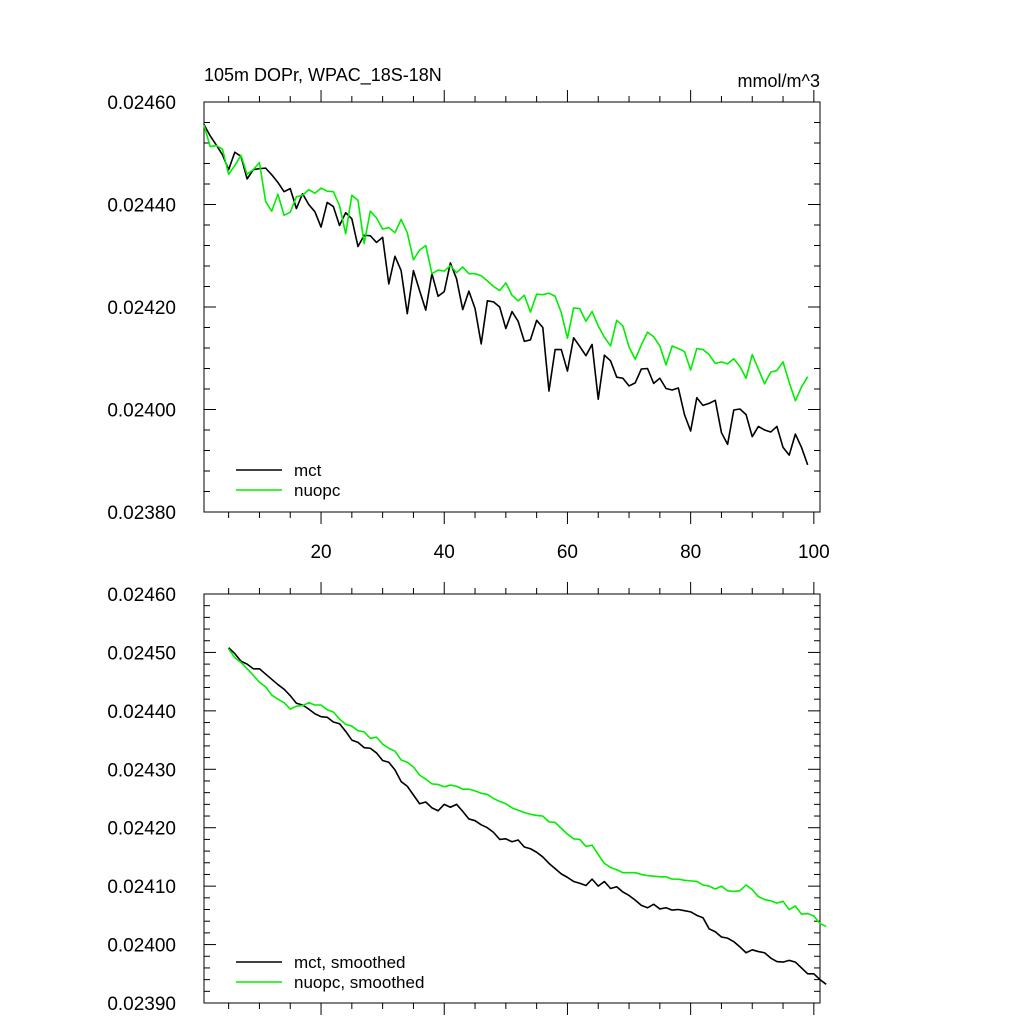 The image size is (1024, 1024). Describe the element at coordinates (690, 552) in the screenshot. I see `x-tick-label: 80` at that location.